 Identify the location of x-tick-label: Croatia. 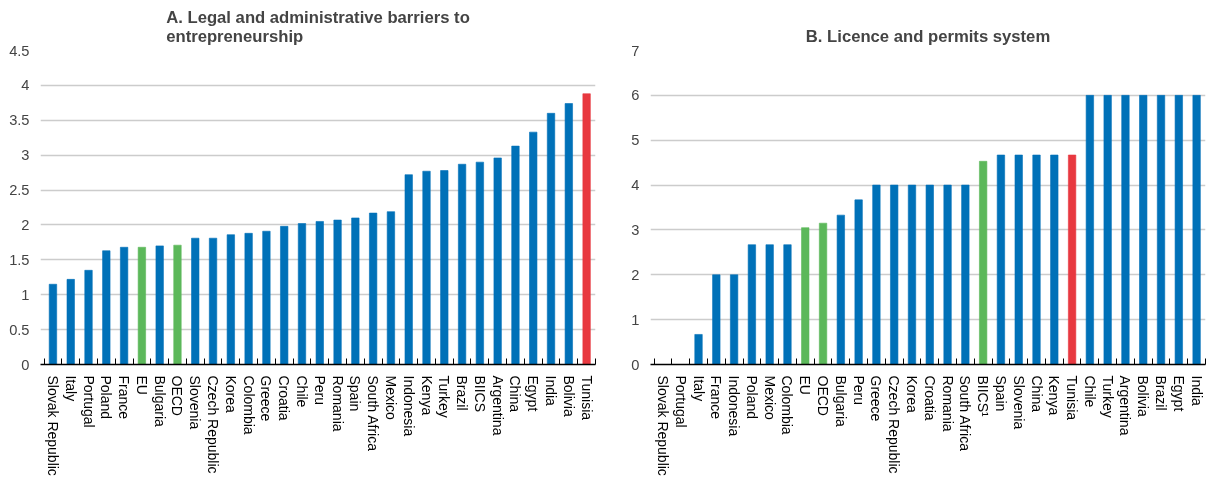
(929, 398).